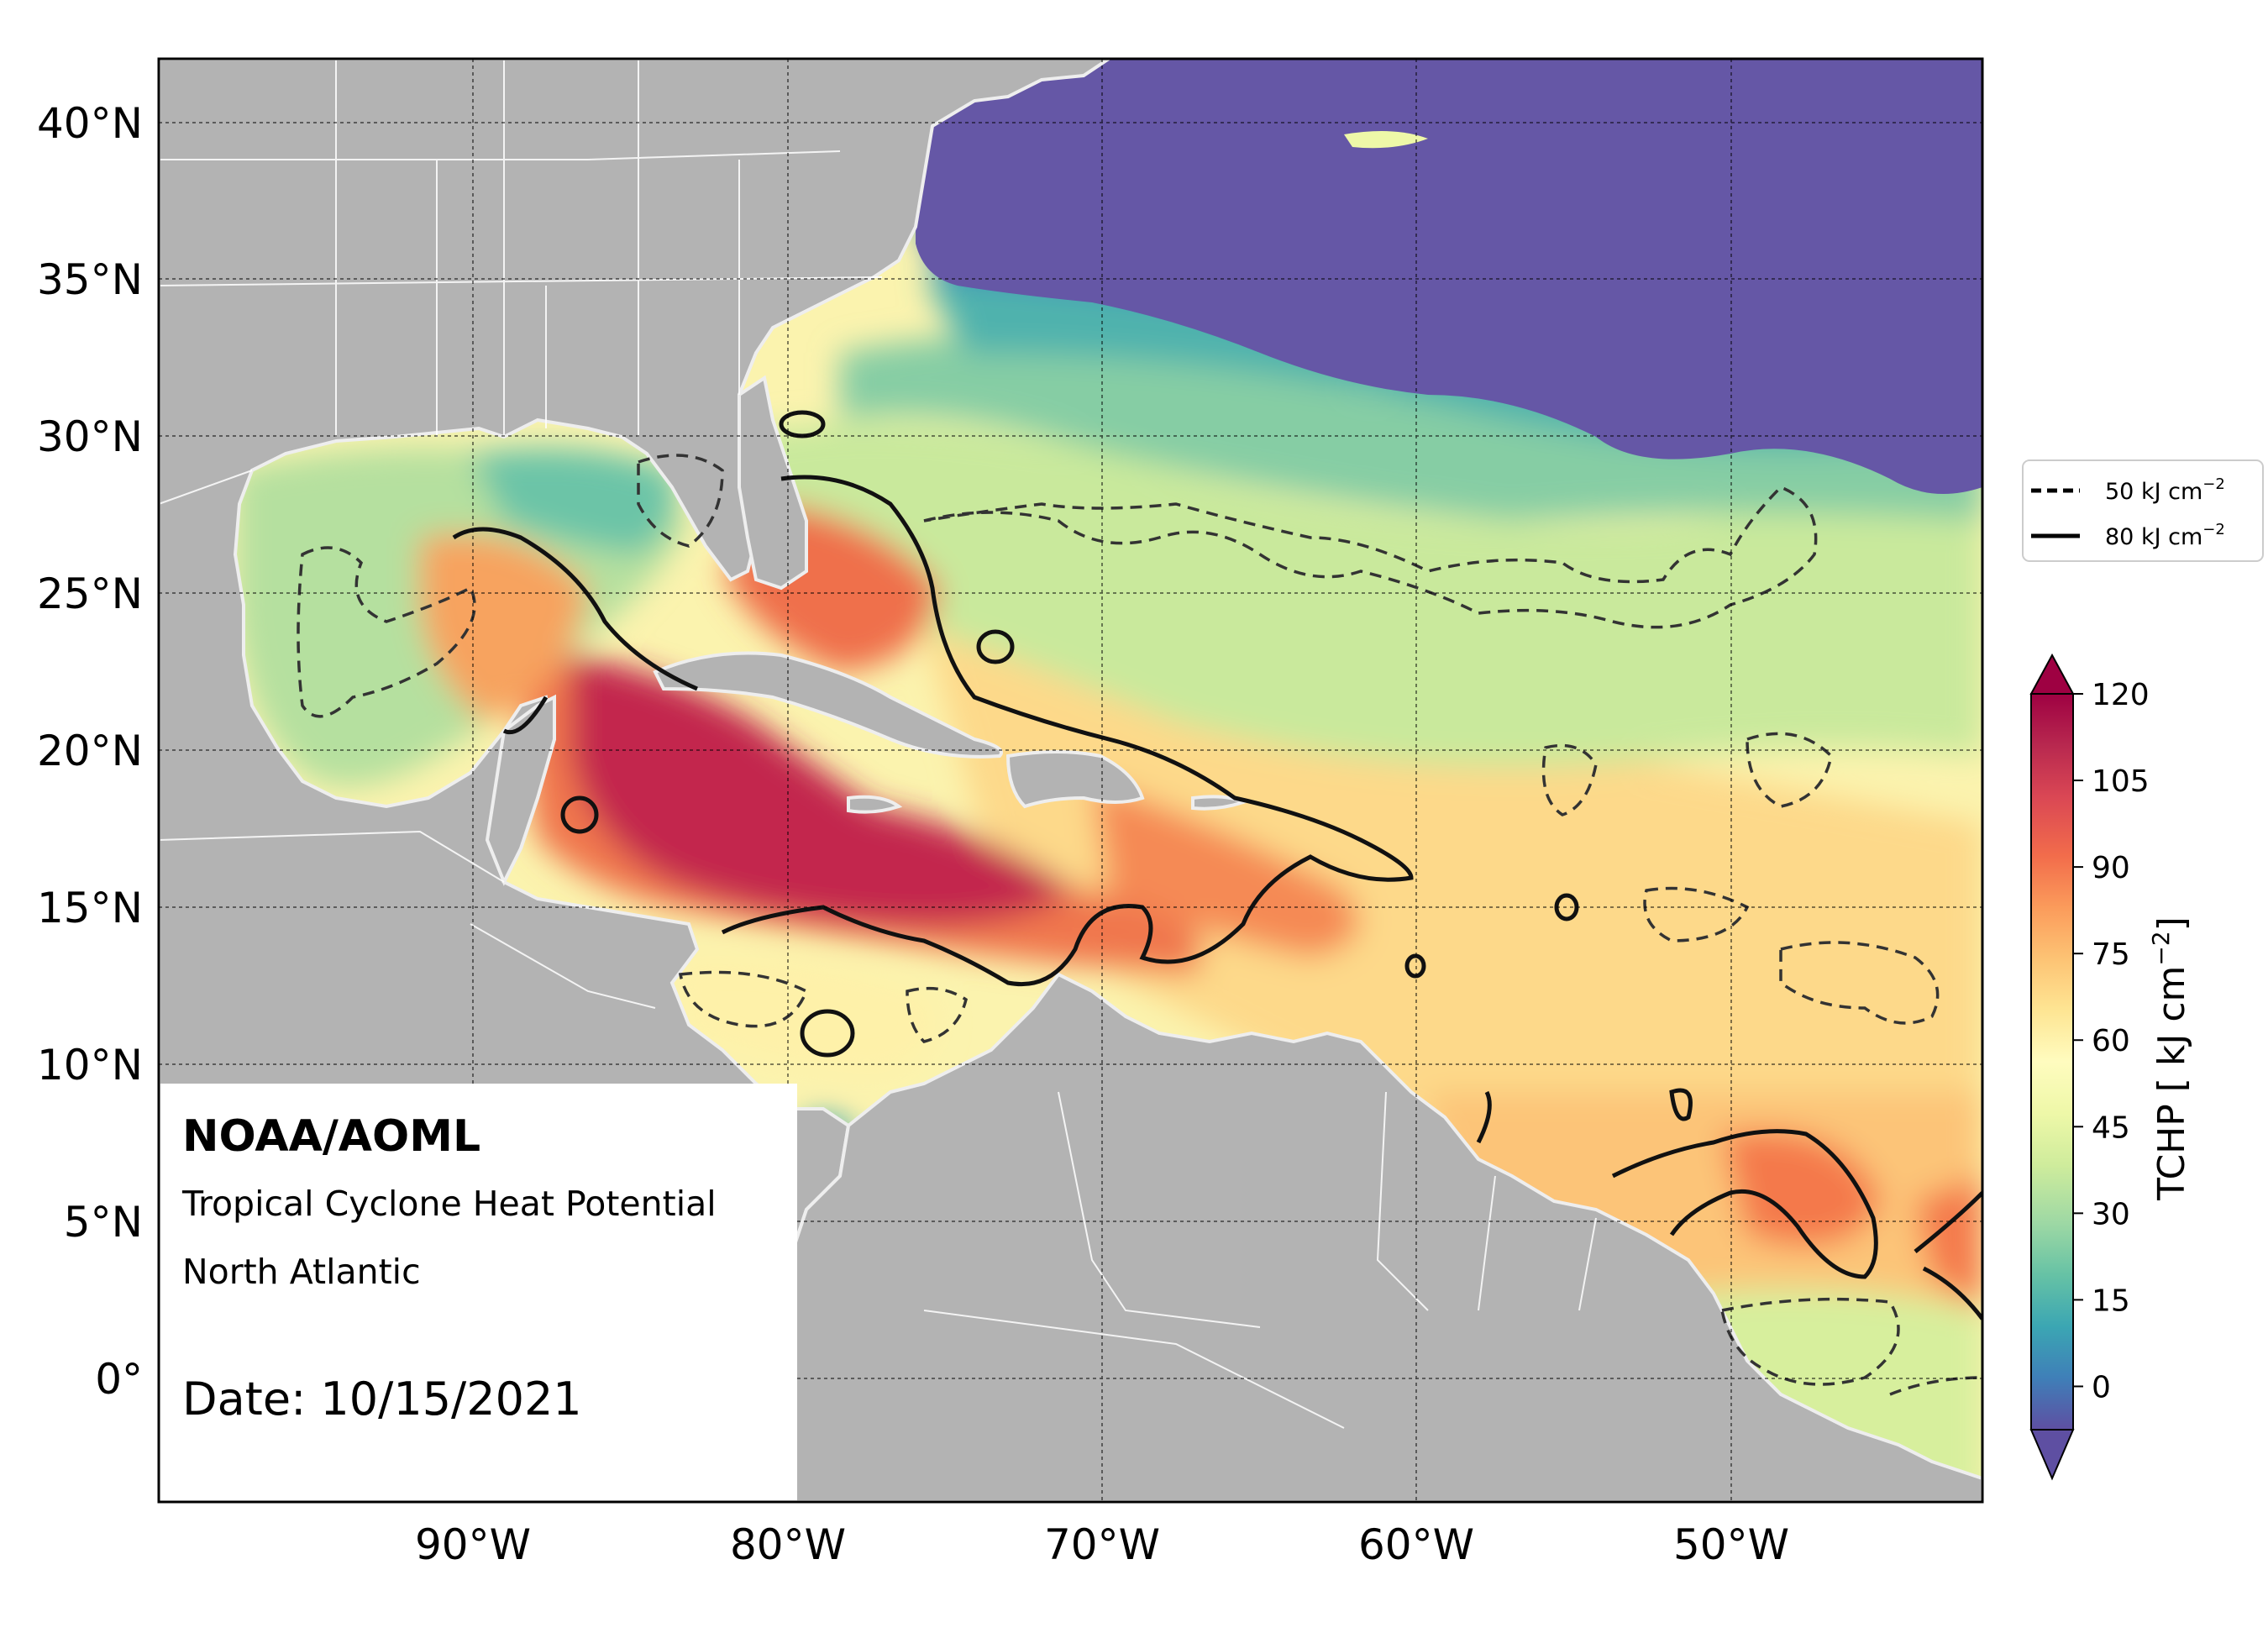 Image resolution: width=2268 pixels, height=1638 pixels. What do you see at coordinates (90, 908) in the screenshot?
I see `lat-label-15: 15°N` at bounding box center [90, 908].